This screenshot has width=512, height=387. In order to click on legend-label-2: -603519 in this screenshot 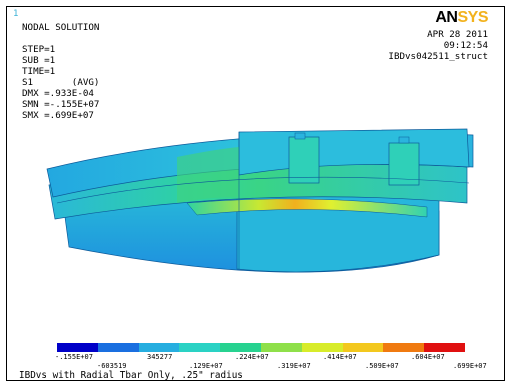, I will do `click(112, 366)`.